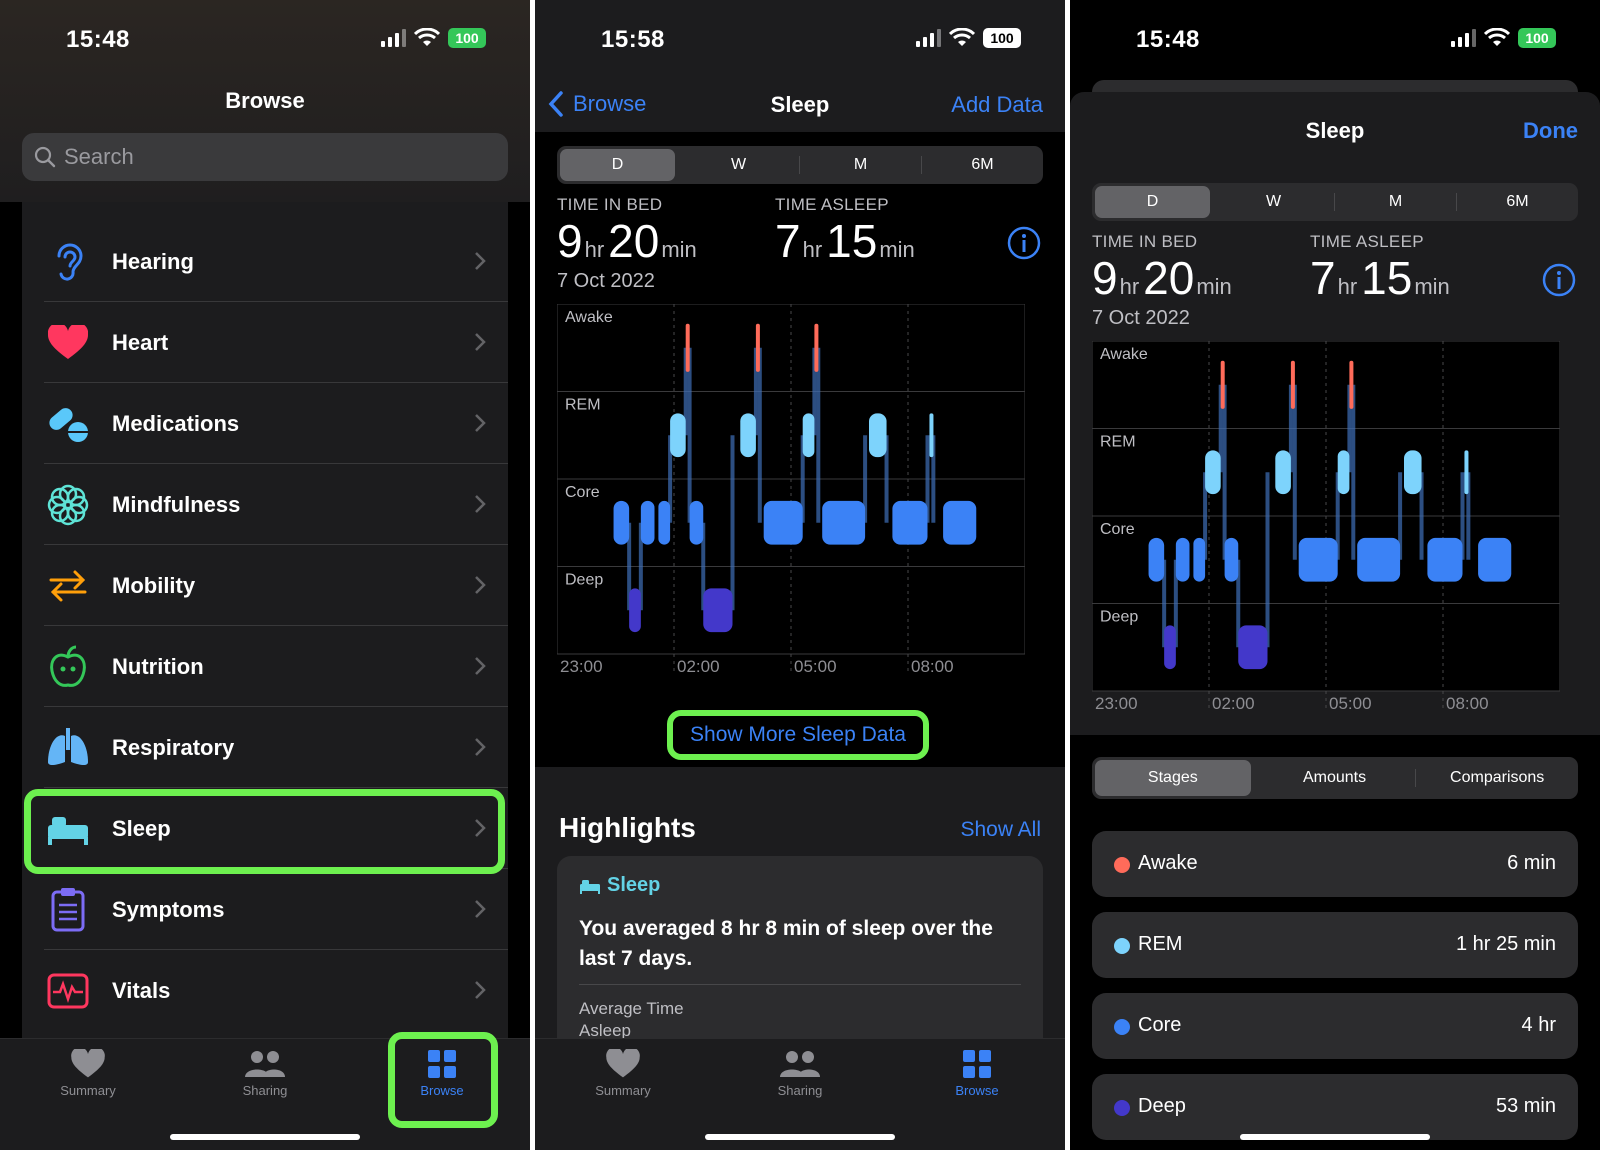 The height and width of the screenshot is (1150, 1600). Describe the element at coordinates (68, 666) in the screenshot. I see `apple-icon` at that location.